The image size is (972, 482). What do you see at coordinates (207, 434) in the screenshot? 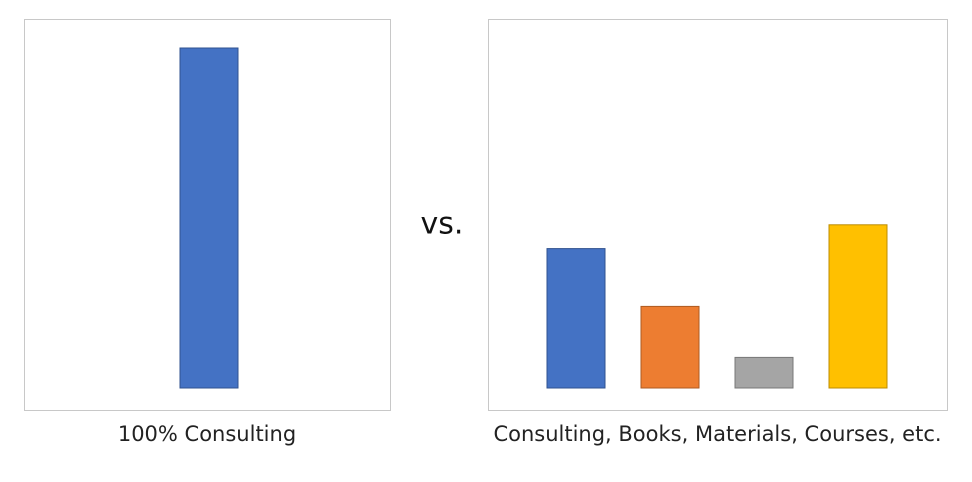
I see `chart-caption: 100% Consulting` at bounding box center [207, 434].